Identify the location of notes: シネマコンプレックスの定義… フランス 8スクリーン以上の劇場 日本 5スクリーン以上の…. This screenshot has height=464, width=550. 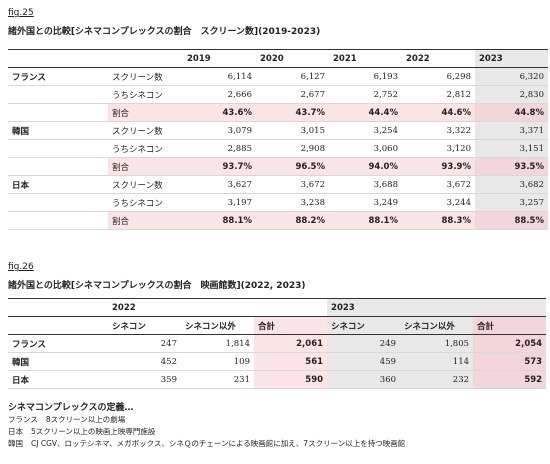
(206, 426).